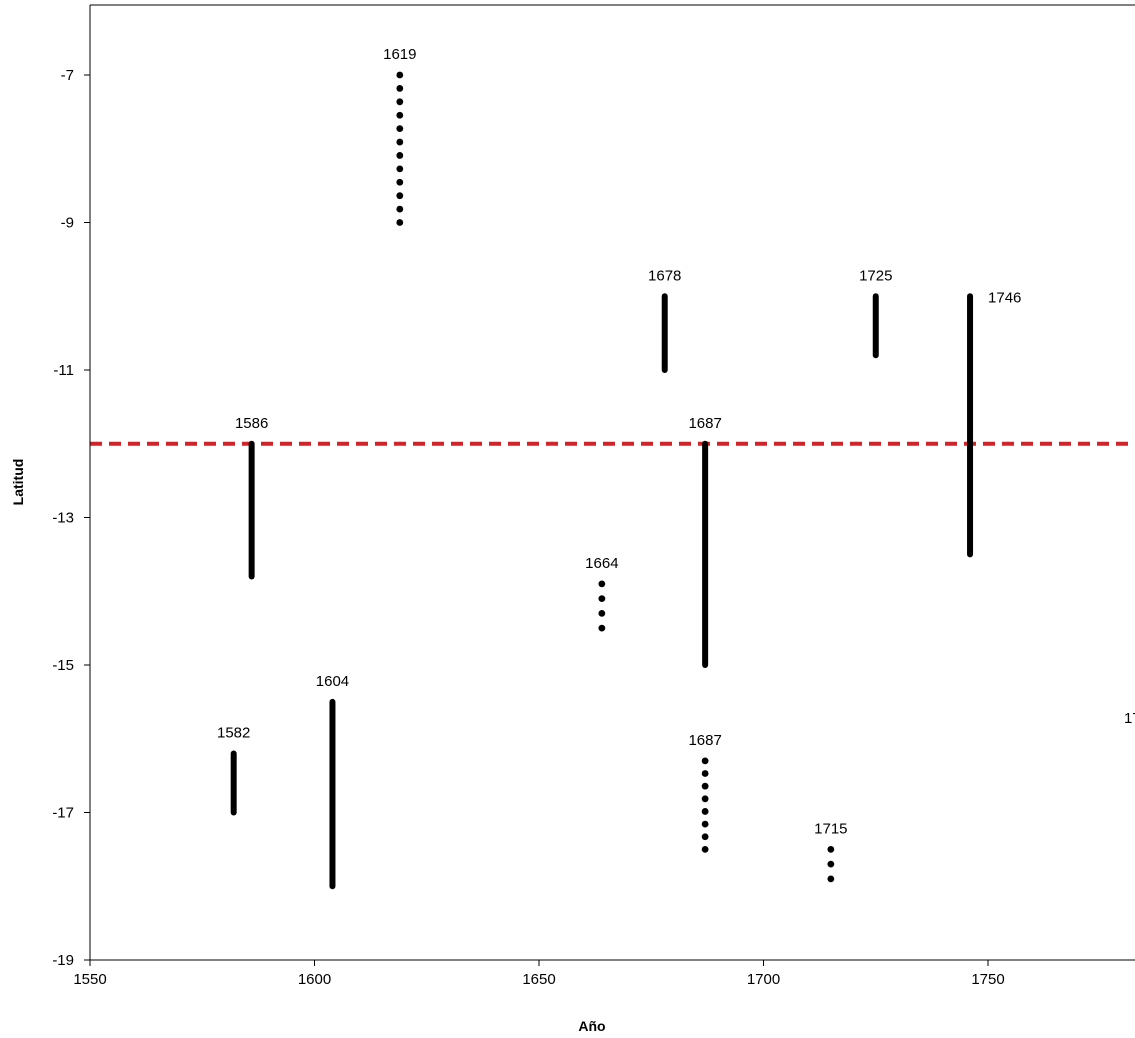 The height and width of the screenshot is (1038, 1135). I want to click on y-tick-label: -11, so click(63, 370).